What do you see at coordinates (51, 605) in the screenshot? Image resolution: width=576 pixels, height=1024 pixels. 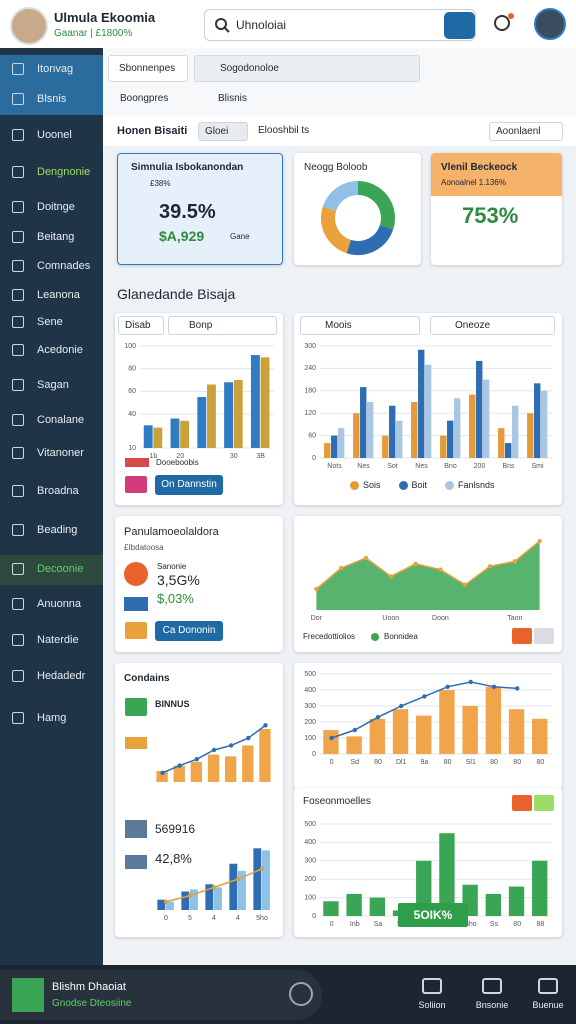 I see `nav-item: Anuonna` at bounding box center [51, 605].